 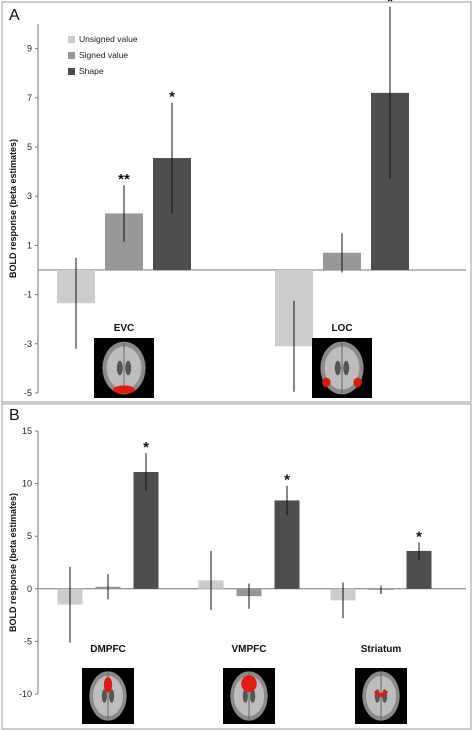 I want to click on y-tick-label: -10, so click(x=25, y=694).